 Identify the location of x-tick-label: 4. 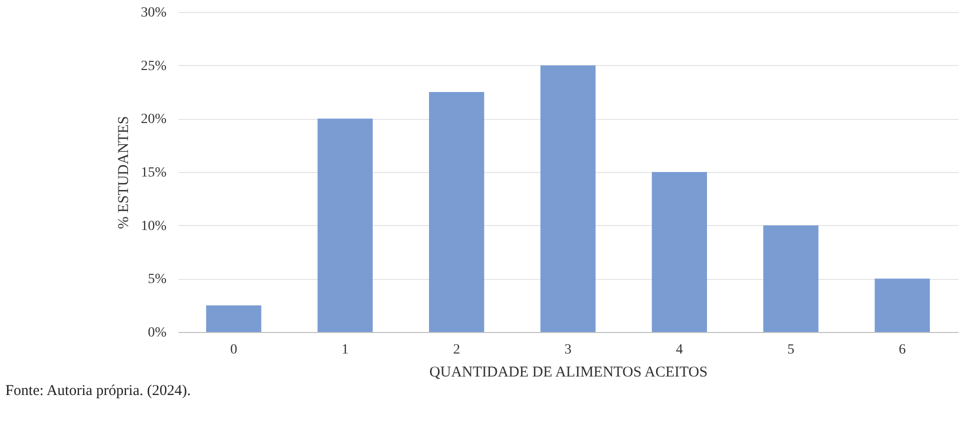
(679, 350).